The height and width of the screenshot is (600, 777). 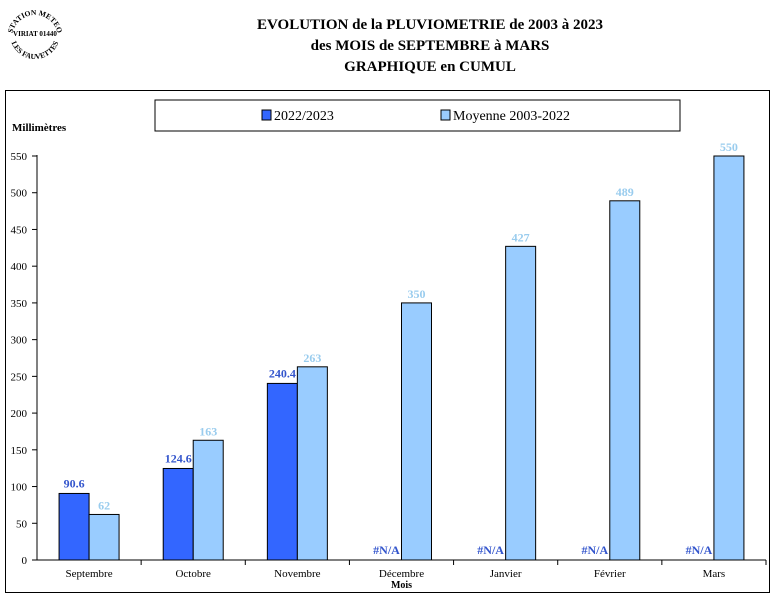 I want to click on data-label-average: 489, so click(x=625, y=192).